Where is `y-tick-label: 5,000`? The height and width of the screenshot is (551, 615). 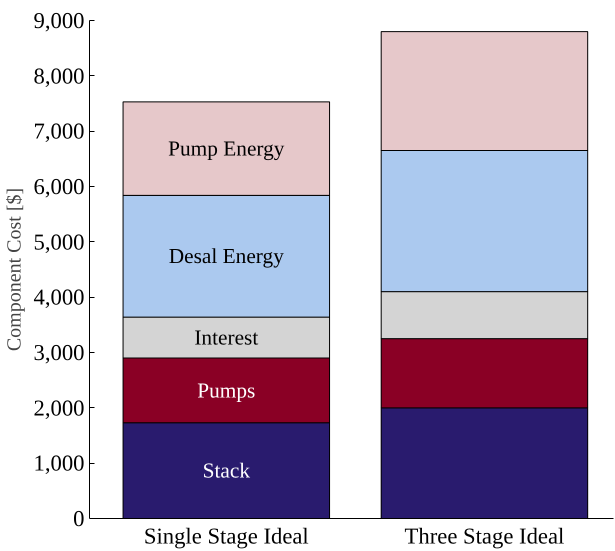
y-tick-label: 5,000 is located at coordinates (59, 241).